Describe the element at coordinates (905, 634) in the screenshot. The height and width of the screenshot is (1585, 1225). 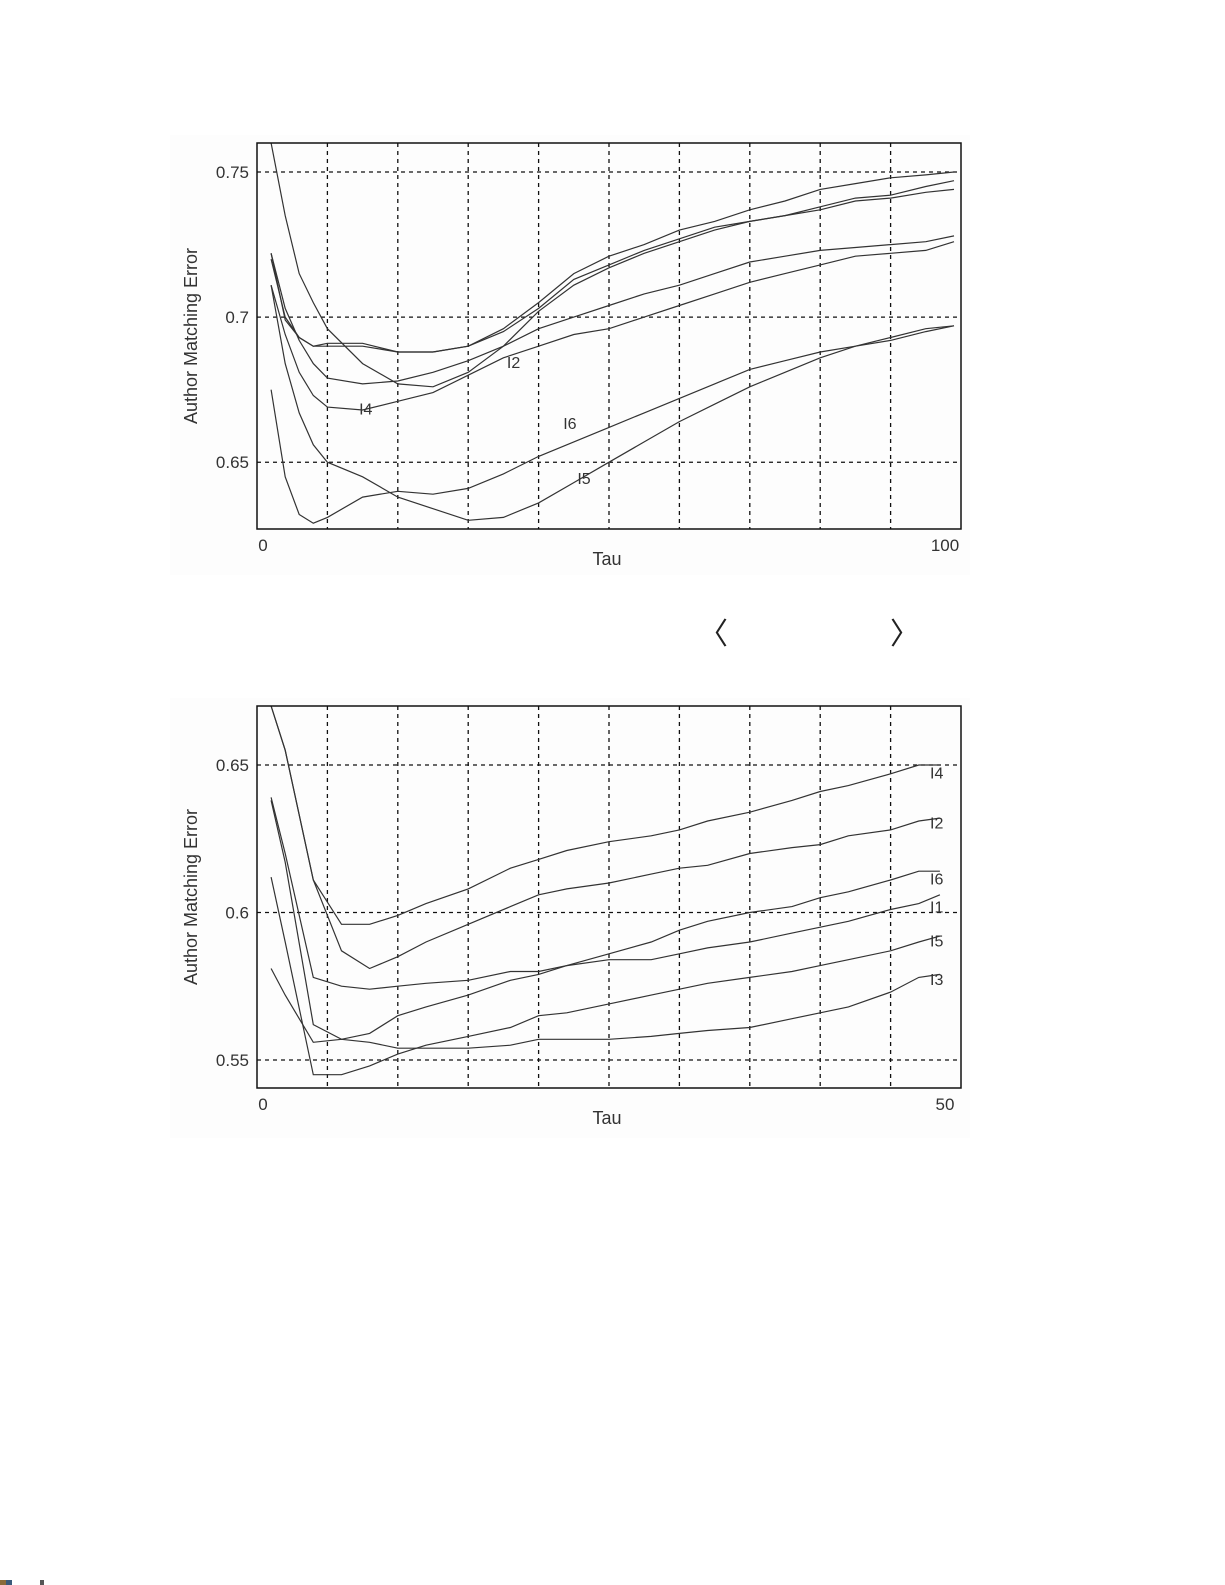
I see `right-angle-bracket: 〉` at that location.